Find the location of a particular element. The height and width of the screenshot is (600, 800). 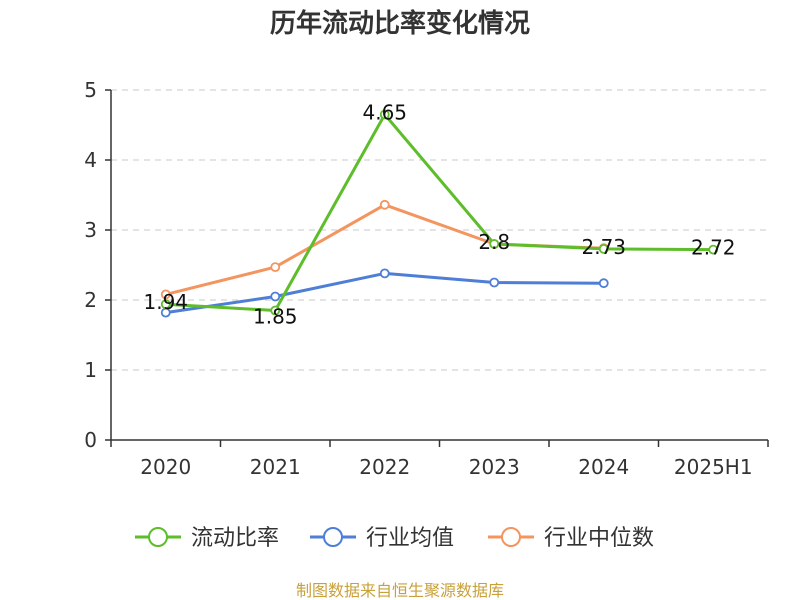

chart-title: 历年流动比率变化情况 is located at coordinates (400, 23).